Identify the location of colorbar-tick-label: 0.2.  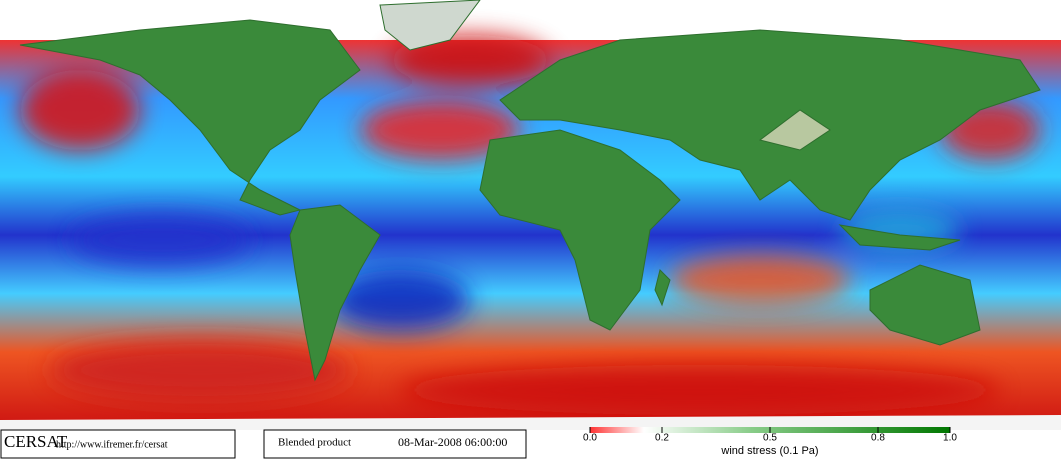
(662, 438).